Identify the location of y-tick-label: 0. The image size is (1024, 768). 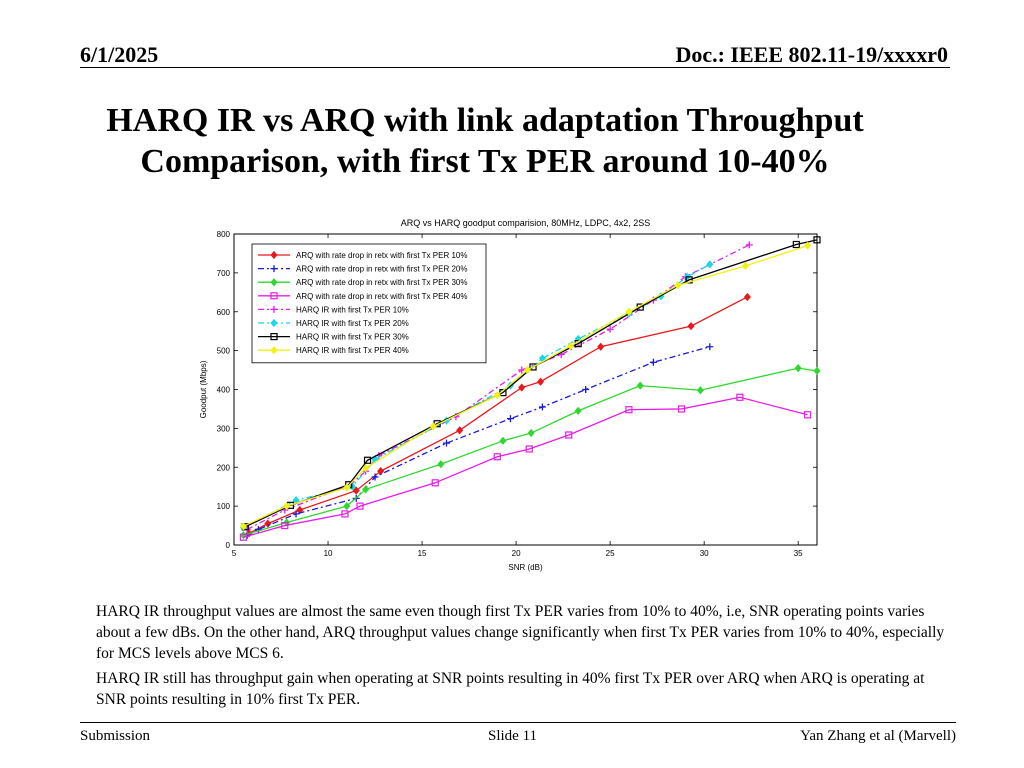
(228, 545).